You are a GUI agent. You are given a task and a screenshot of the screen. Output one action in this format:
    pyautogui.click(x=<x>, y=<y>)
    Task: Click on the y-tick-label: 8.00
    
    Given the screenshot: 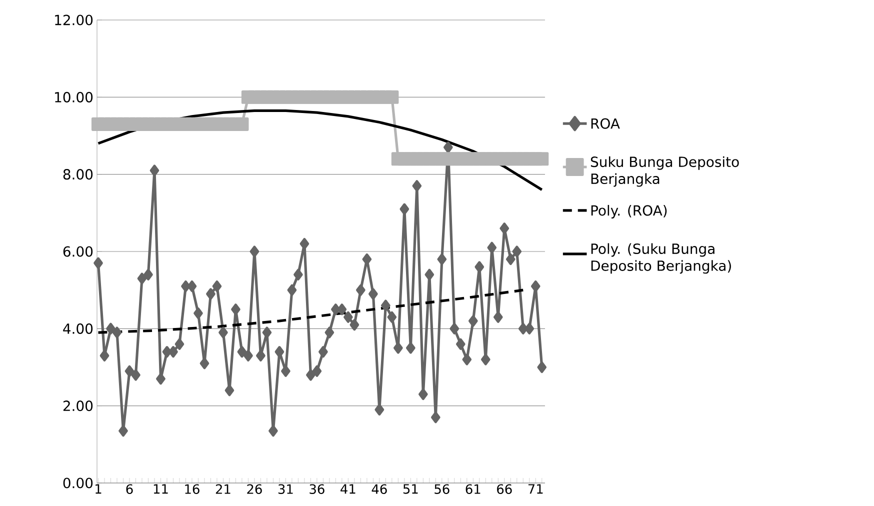 What is the action you would take?
    pyautogui.click(x=78, y=174)
    